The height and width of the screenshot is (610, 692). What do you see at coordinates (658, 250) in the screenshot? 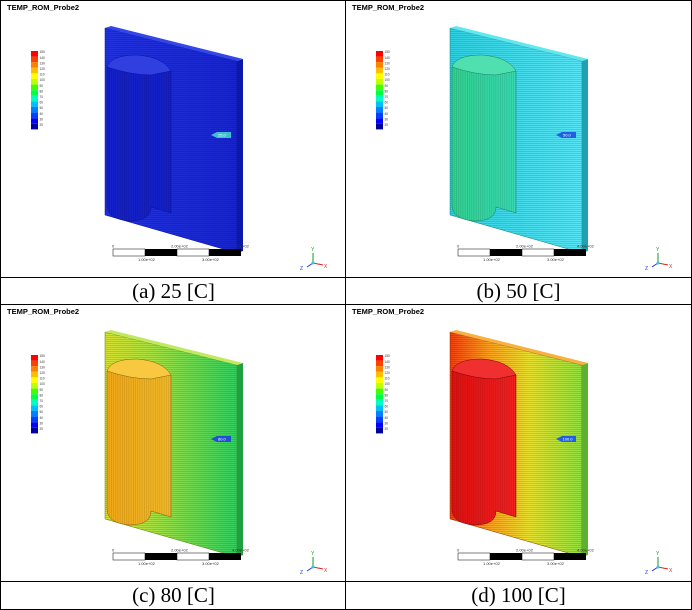
I see `axis-y-label: Y` at bounding box center [658, 250].